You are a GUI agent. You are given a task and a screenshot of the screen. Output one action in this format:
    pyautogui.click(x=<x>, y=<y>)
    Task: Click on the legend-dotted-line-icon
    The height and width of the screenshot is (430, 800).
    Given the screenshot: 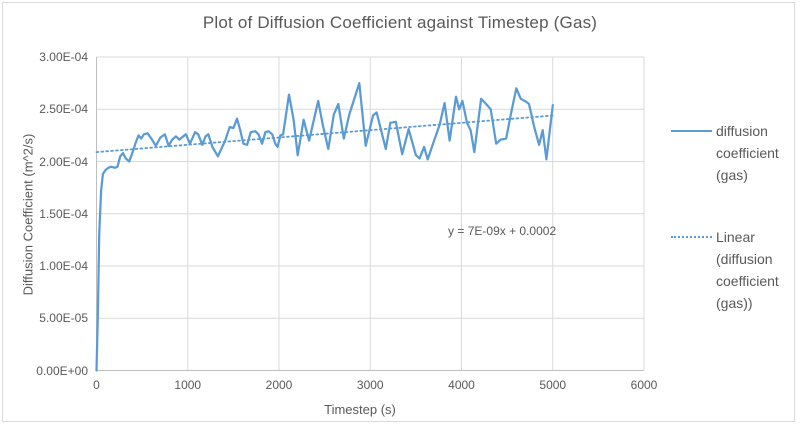 What is the action you would take?
    pyautogui.click(x=691, y=237)
    